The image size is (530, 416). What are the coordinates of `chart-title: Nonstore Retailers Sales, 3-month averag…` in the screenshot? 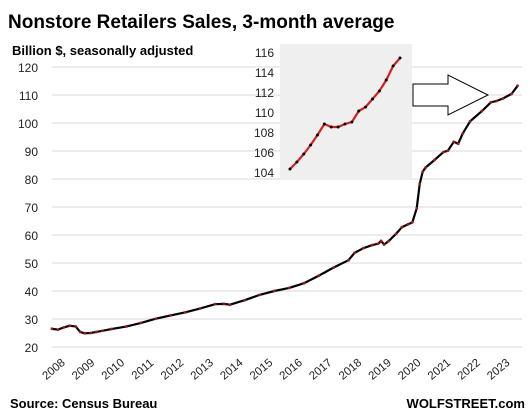 It's located at (201, 22).